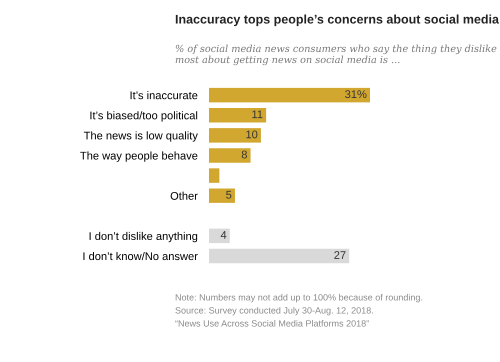  What do you see at coordinates (139, 156) in the screenshot?
I see `y-tick-label: The way people behave` at bounding box center [139, 156].